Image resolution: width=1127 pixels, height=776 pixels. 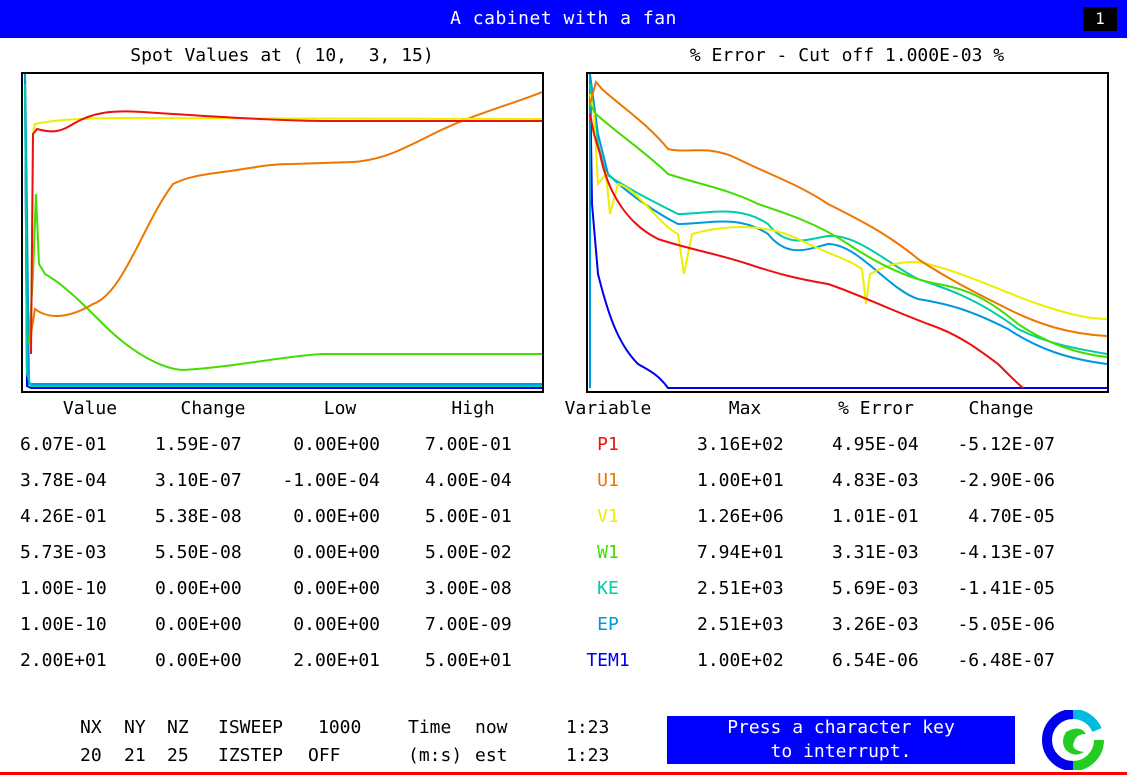 I want to click on header-low: Low, so click(x=340, y=408).